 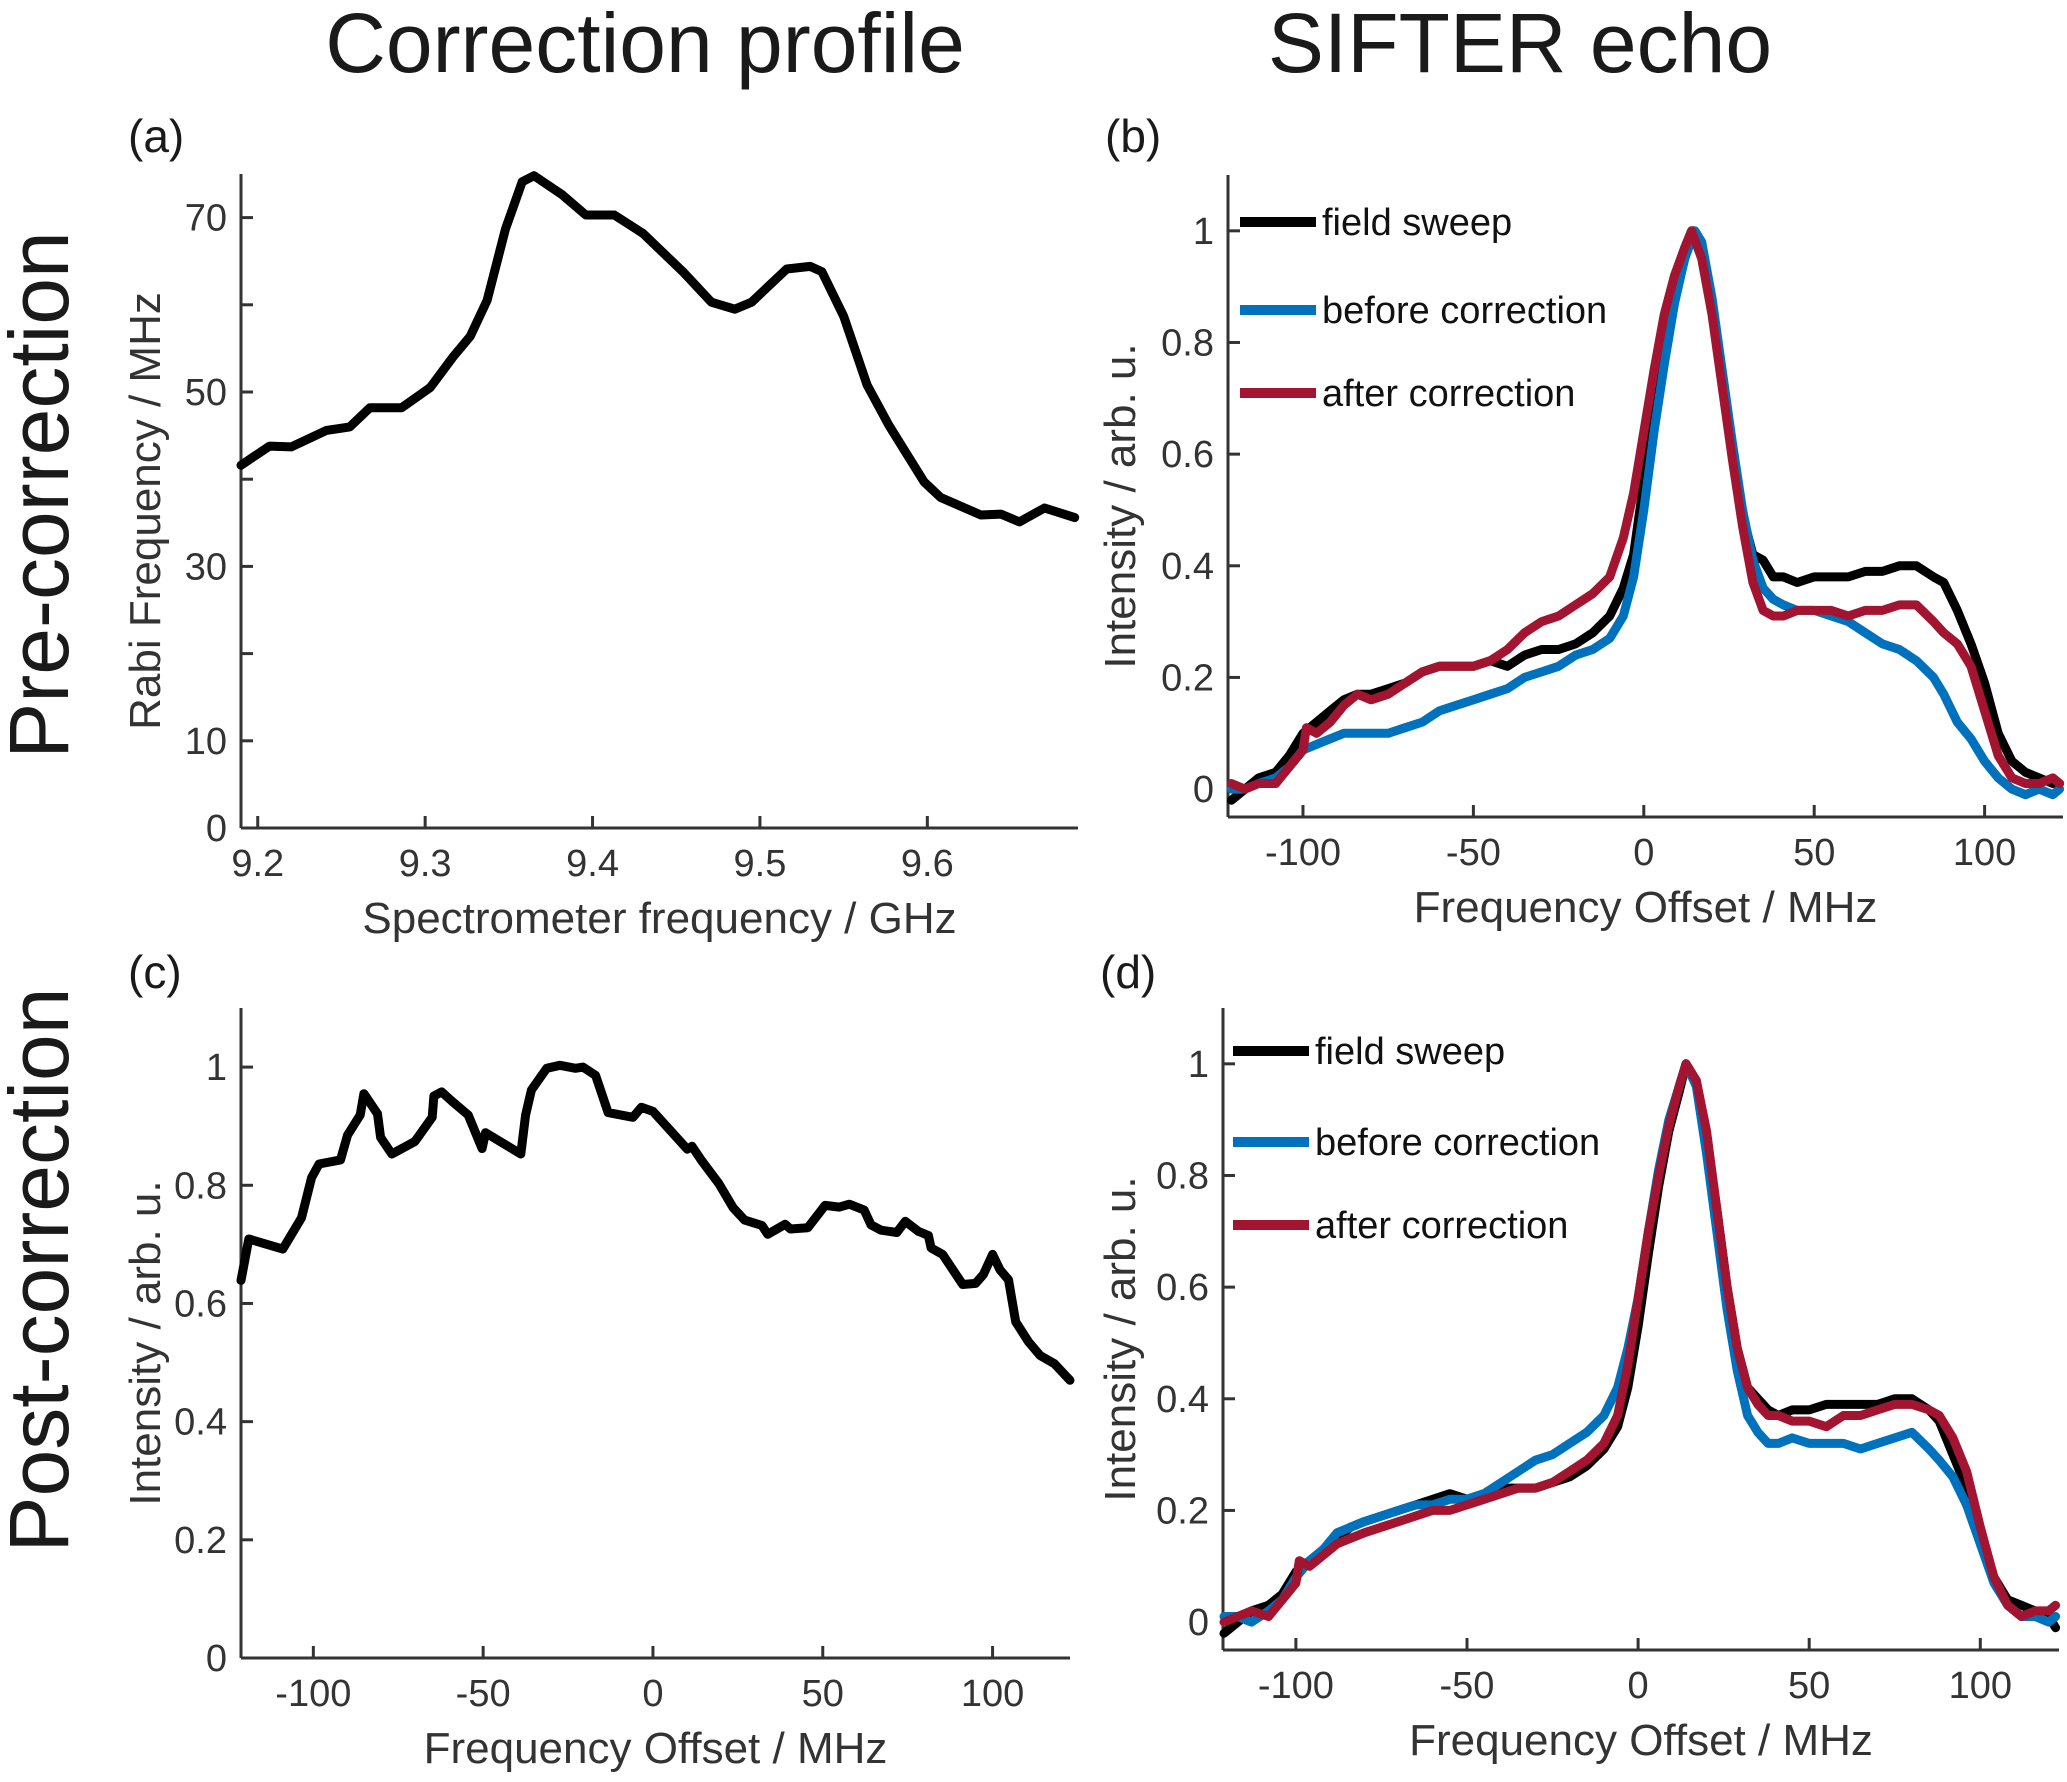 What do you see at coordinates (257, 864) in the screenshot?
I see `x-tick-label: 9.2` at bounding box center [257, 864].